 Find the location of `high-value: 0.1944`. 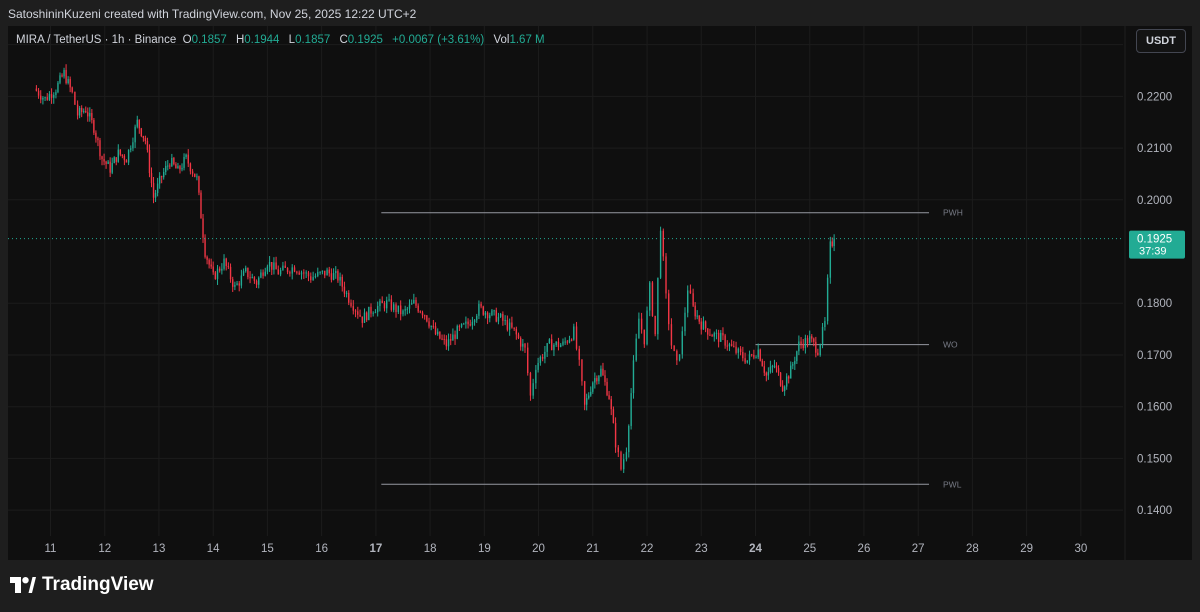

high-value: 0.1944 is located at coordinates (262, 40).